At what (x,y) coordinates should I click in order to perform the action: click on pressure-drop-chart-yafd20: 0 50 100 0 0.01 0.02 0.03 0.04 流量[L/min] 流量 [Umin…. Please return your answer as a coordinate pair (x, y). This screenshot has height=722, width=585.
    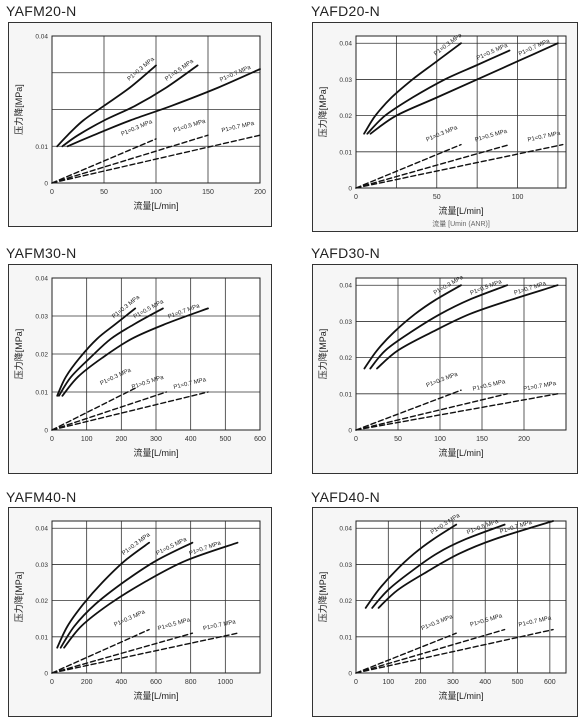
    Looking at the image, I should click on (445, 127).